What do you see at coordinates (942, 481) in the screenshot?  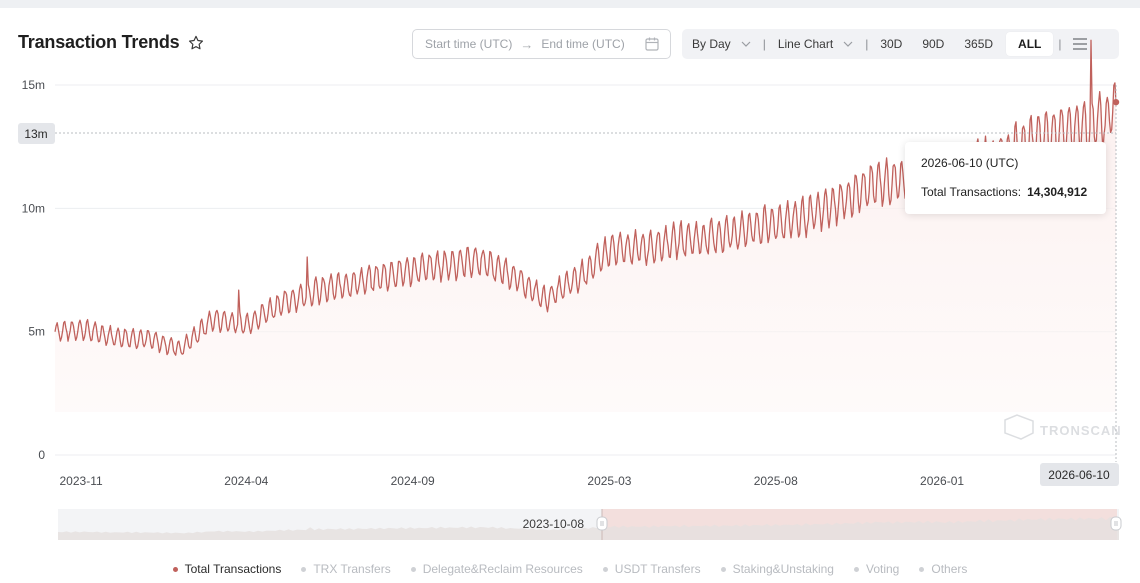 I see `x-tick-label: 2026-01` at bounding box center [942, 481].